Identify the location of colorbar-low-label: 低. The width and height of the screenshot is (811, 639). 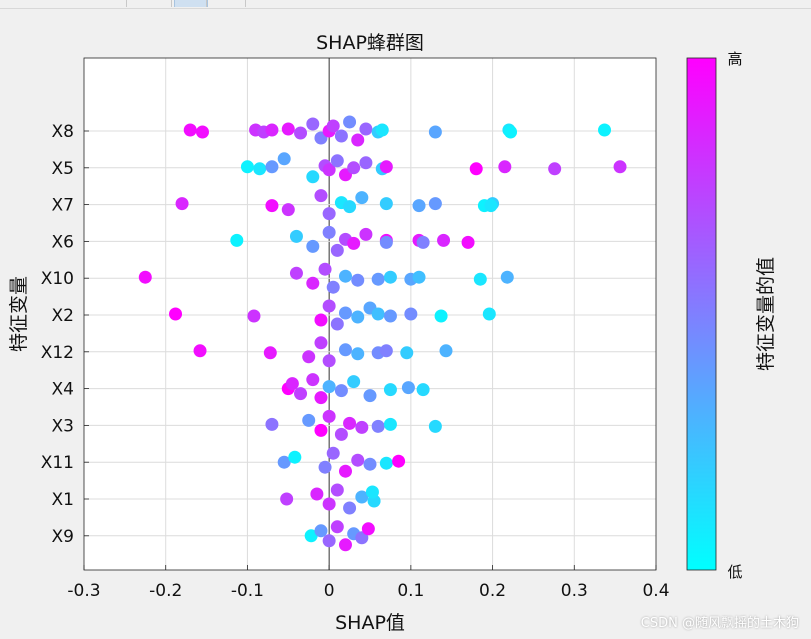
(734, 572).